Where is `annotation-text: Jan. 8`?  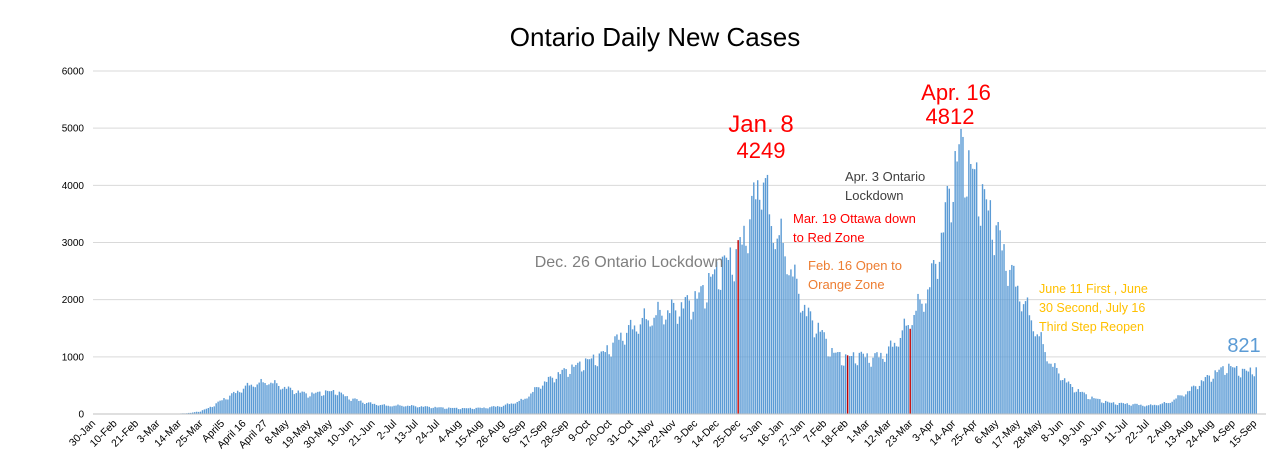 annotation-text: Jan. 8 is located at coordinates (760, 124).